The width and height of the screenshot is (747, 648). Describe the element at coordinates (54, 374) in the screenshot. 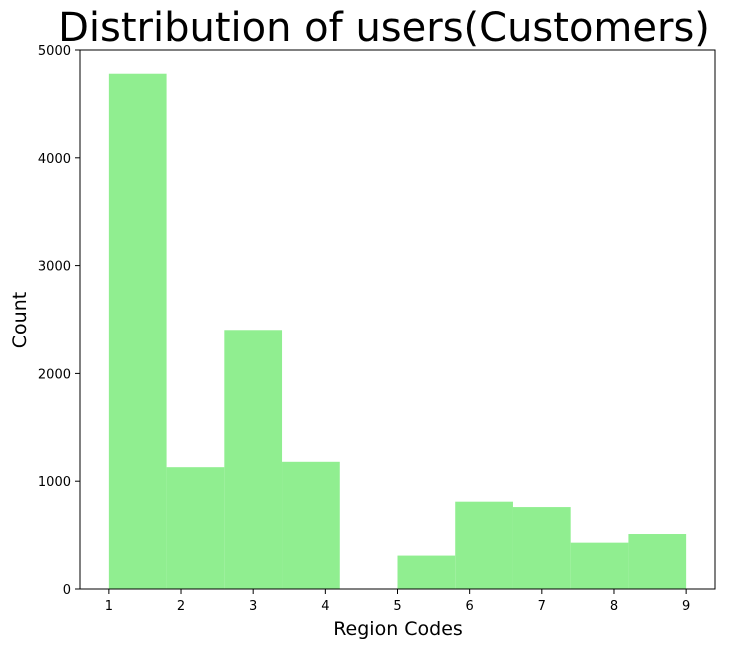

I see `y-tick-label: 2000` at that location.